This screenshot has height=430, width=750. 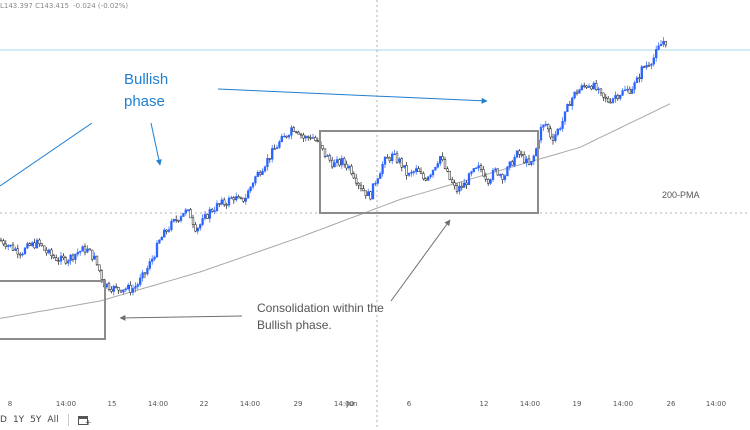 What do you see at coordinates (68, 420) in the screenshot?
I see `toolbar-divider` at bounding box center [68, 420].